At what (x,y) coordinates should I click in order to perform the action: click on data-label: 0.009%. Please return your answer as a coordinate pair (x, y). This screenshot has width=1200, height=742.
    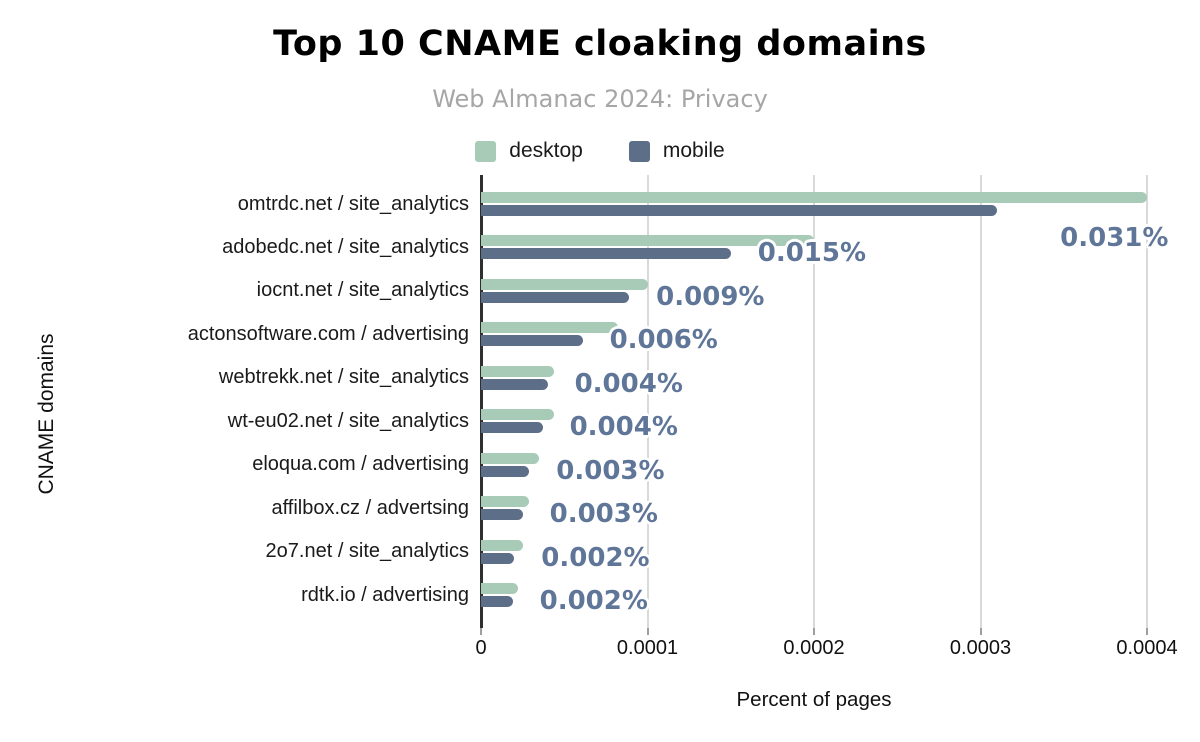
    Looking at the image, I should click on (710, 296).